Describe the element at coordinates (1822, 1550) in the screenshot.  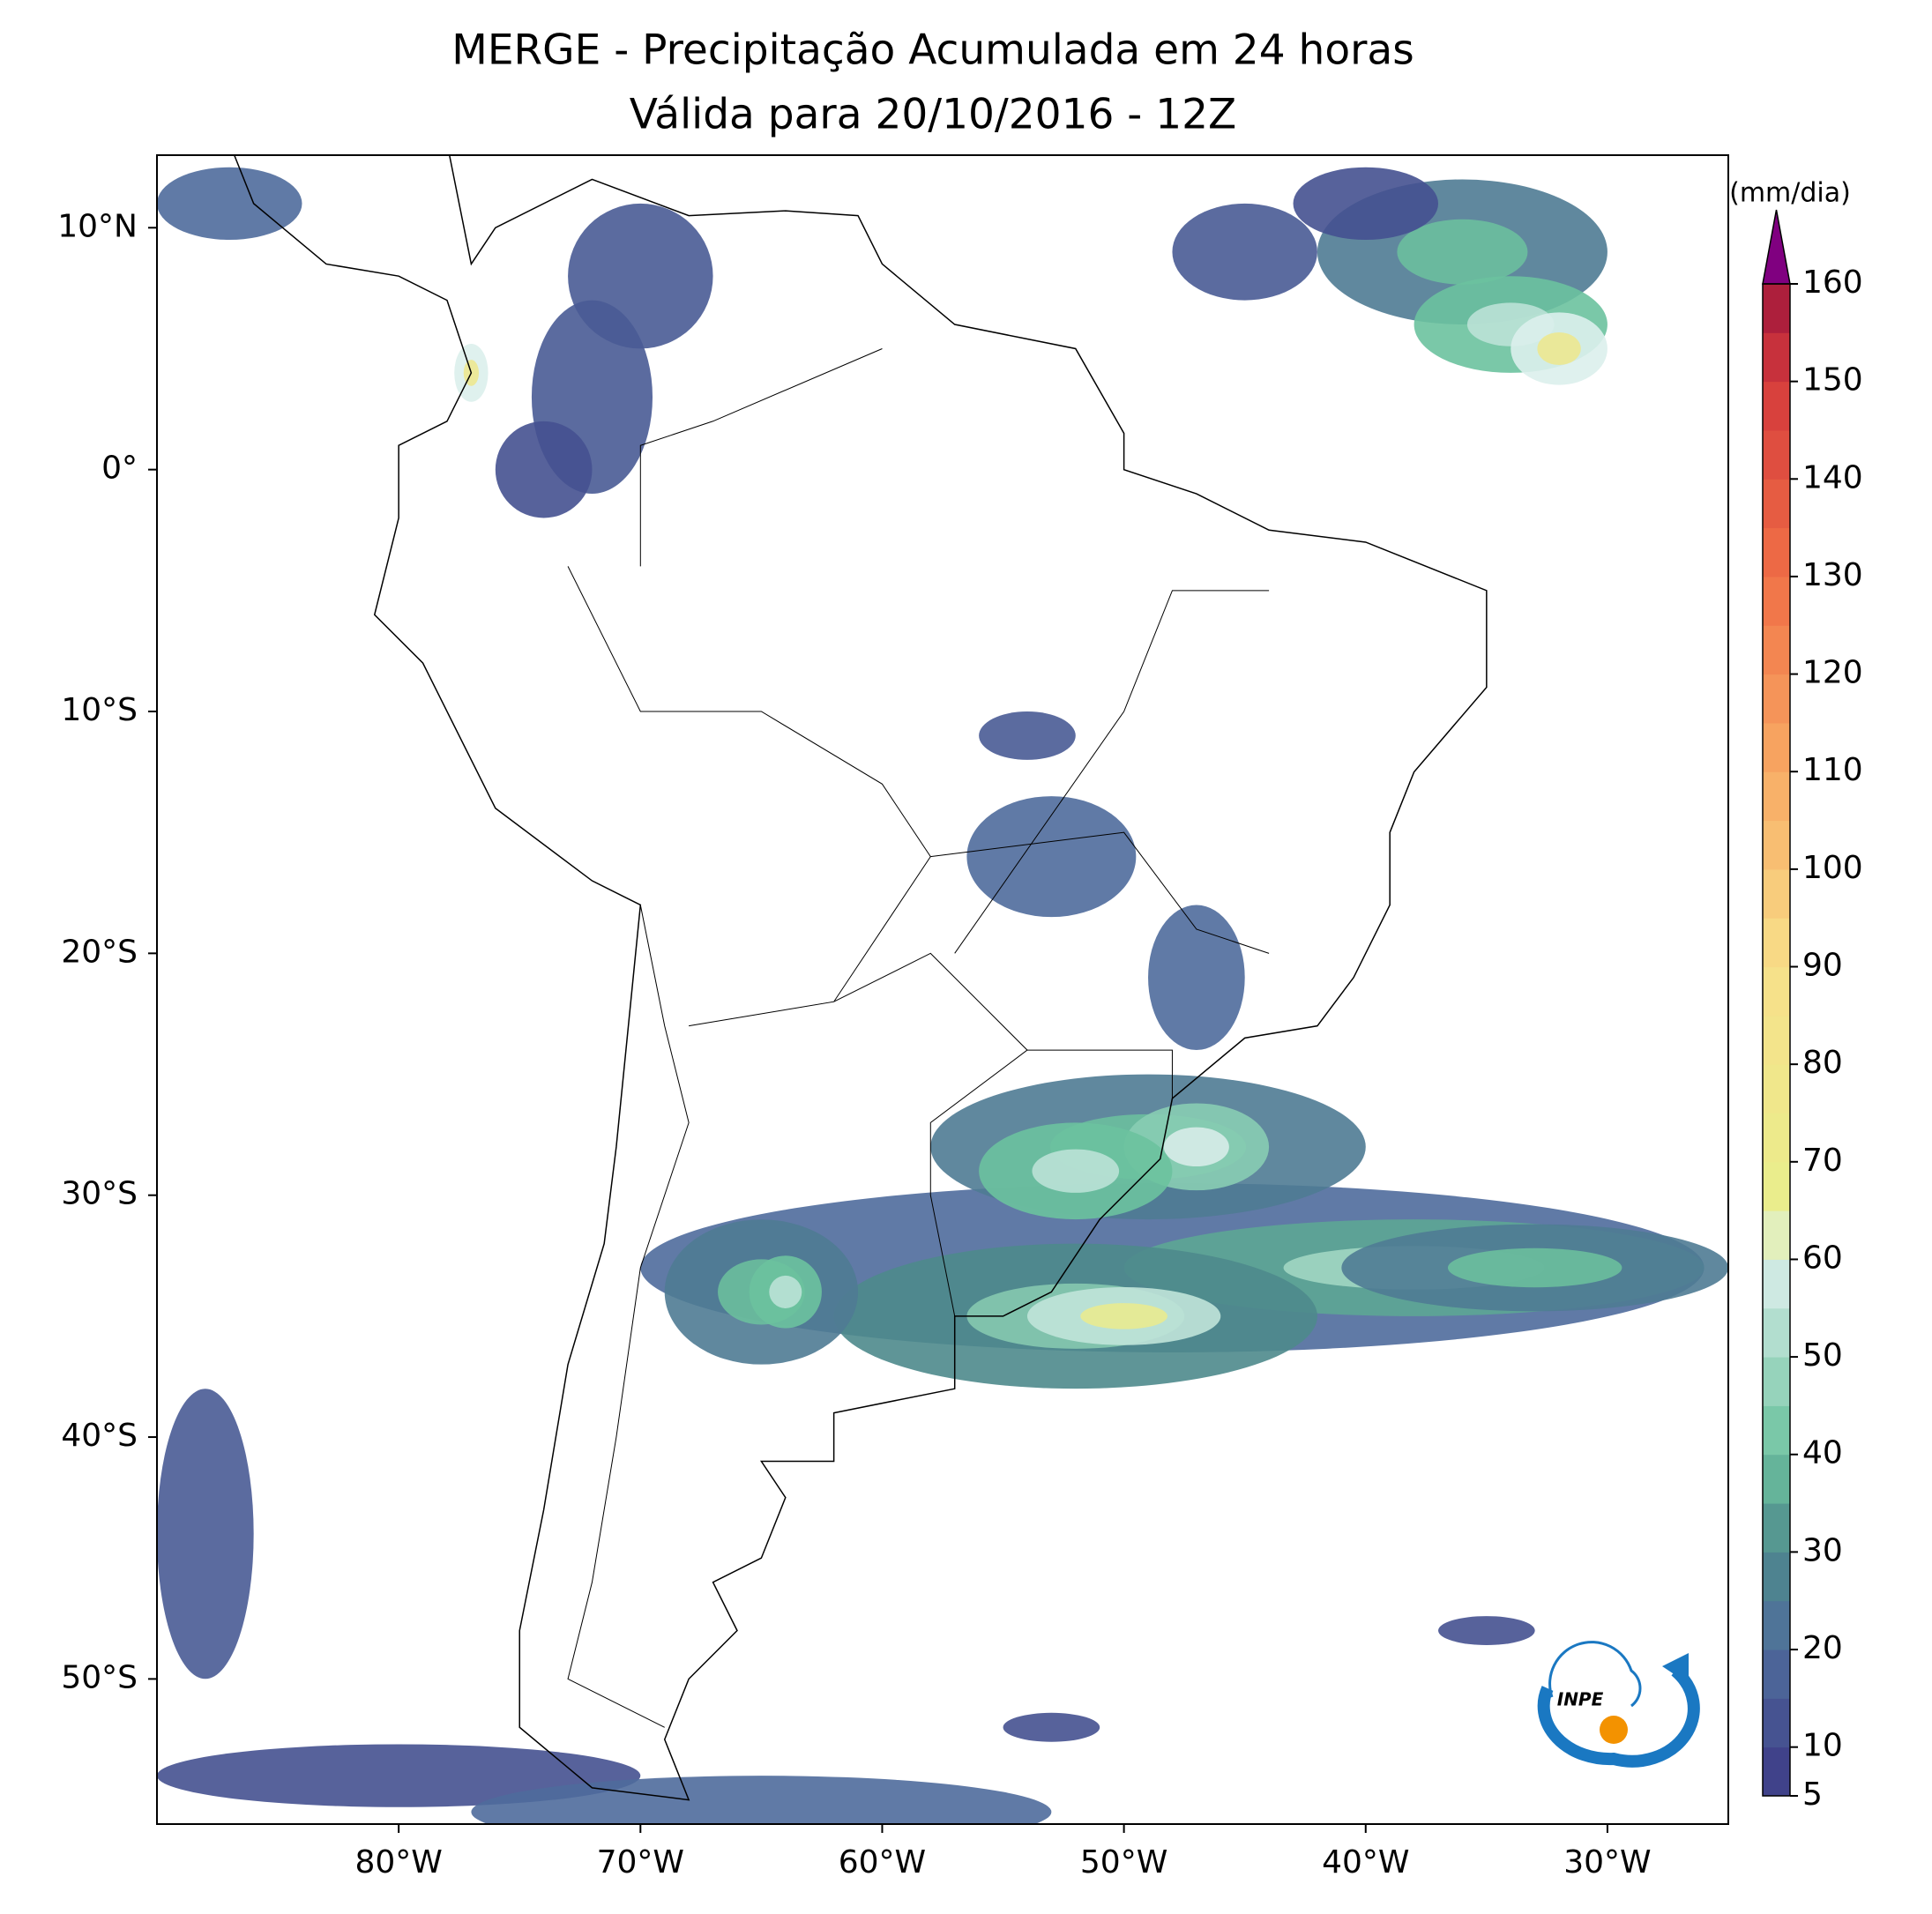
I see `colorbar-tick-label: 30` at that location.